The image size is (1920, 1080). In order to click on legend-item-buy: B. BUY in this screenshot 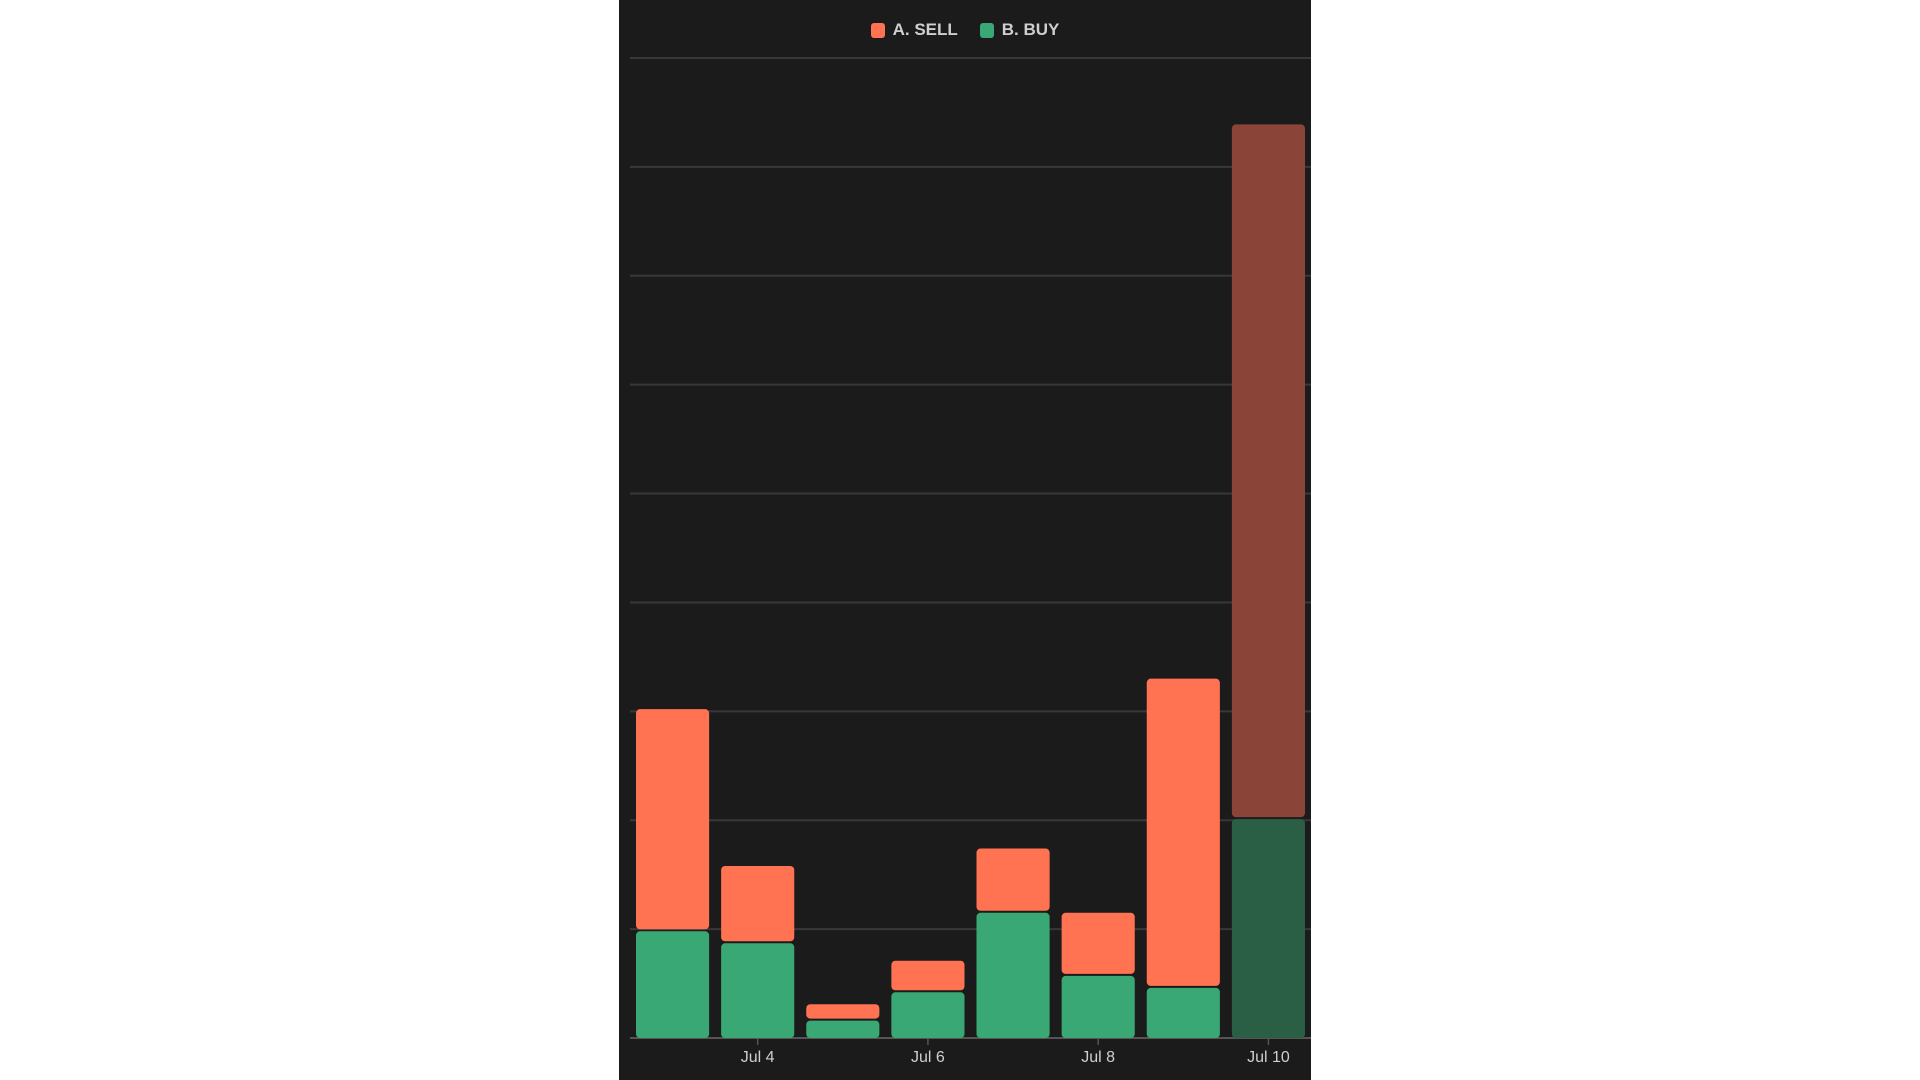, I will do `click(1019, 30)`.